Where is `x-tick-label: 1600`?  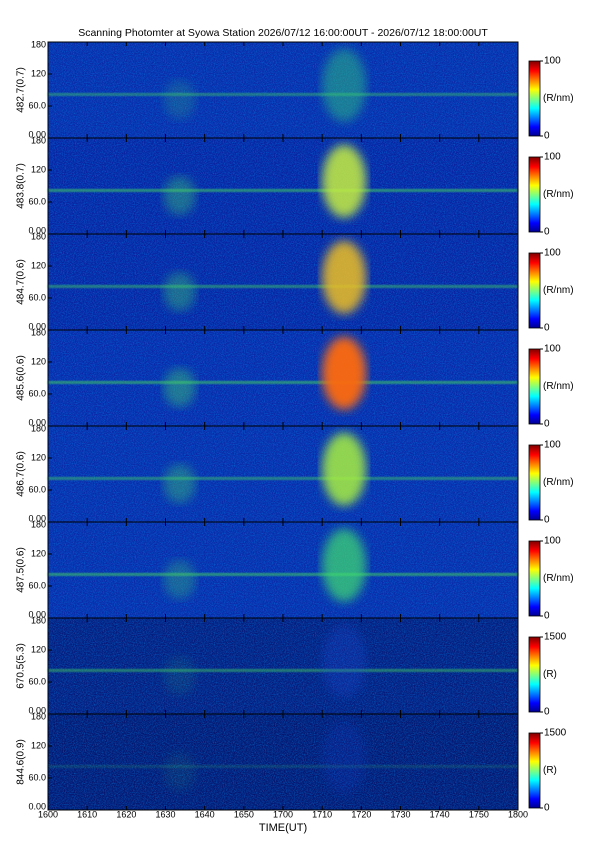 x-tick-label: 1600 is located at coordinates (48, 814).